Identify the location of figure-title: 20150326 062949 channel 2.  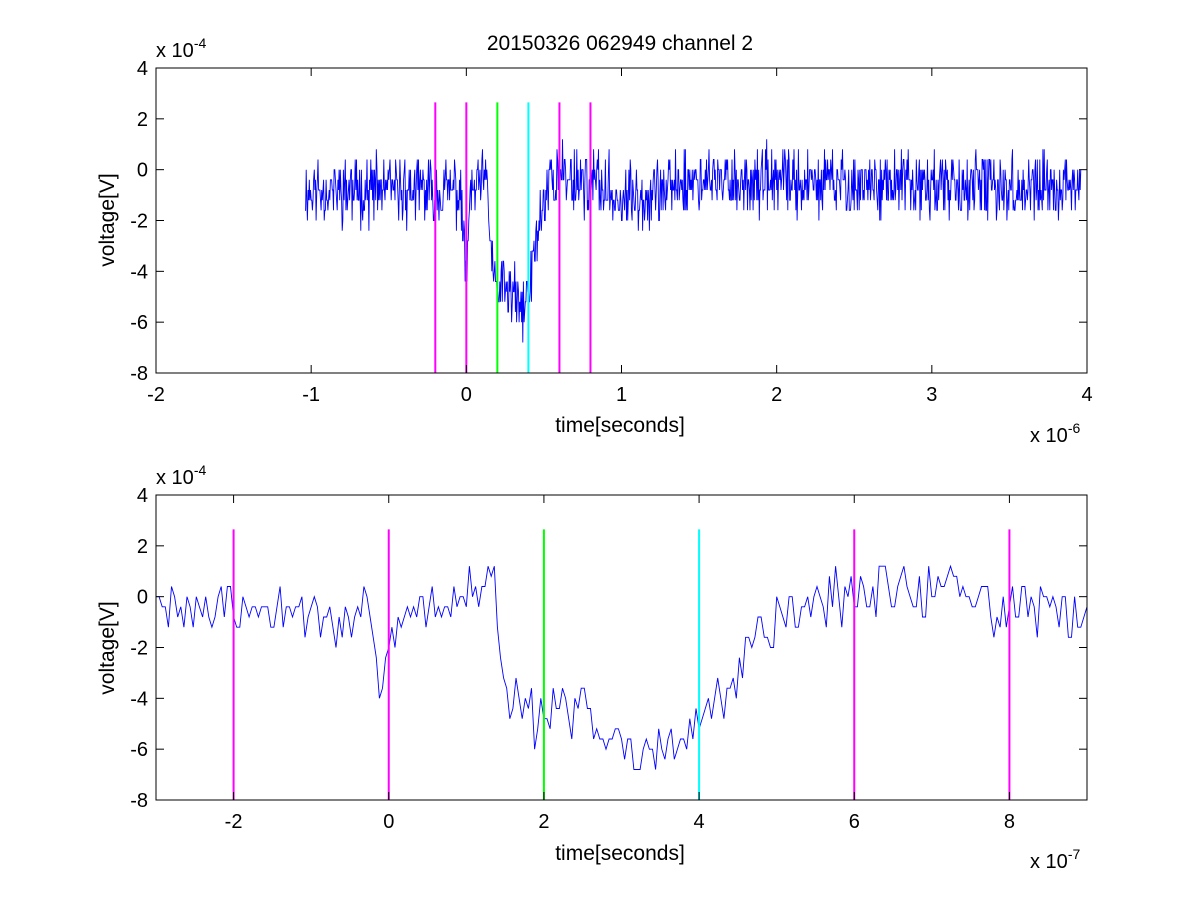
(620, 43).